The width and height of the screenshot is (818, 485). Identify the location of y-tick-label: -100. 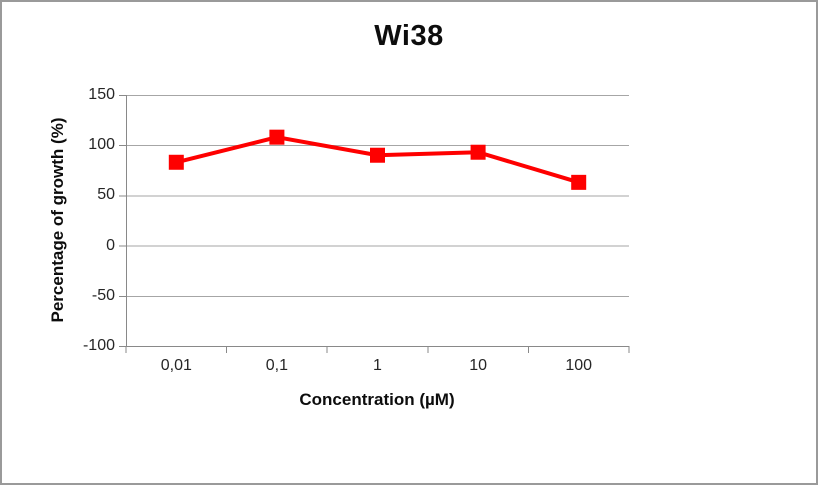
(98, 345).